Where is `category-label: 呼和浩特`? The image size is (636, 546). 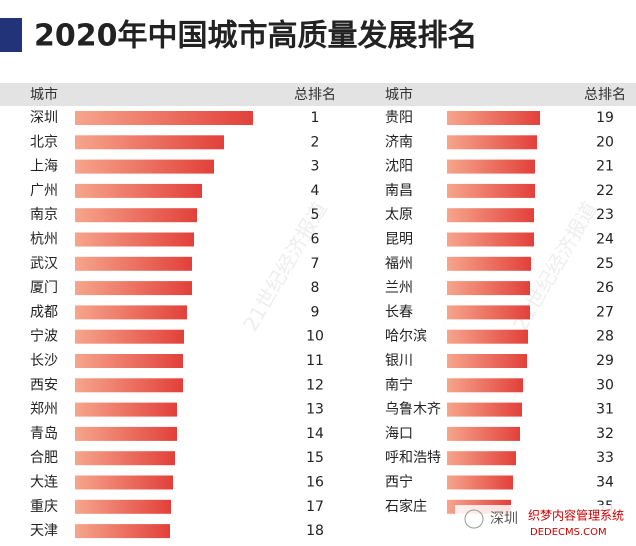
category-label: 呼和浩特 is located at coordinates (413, 458).